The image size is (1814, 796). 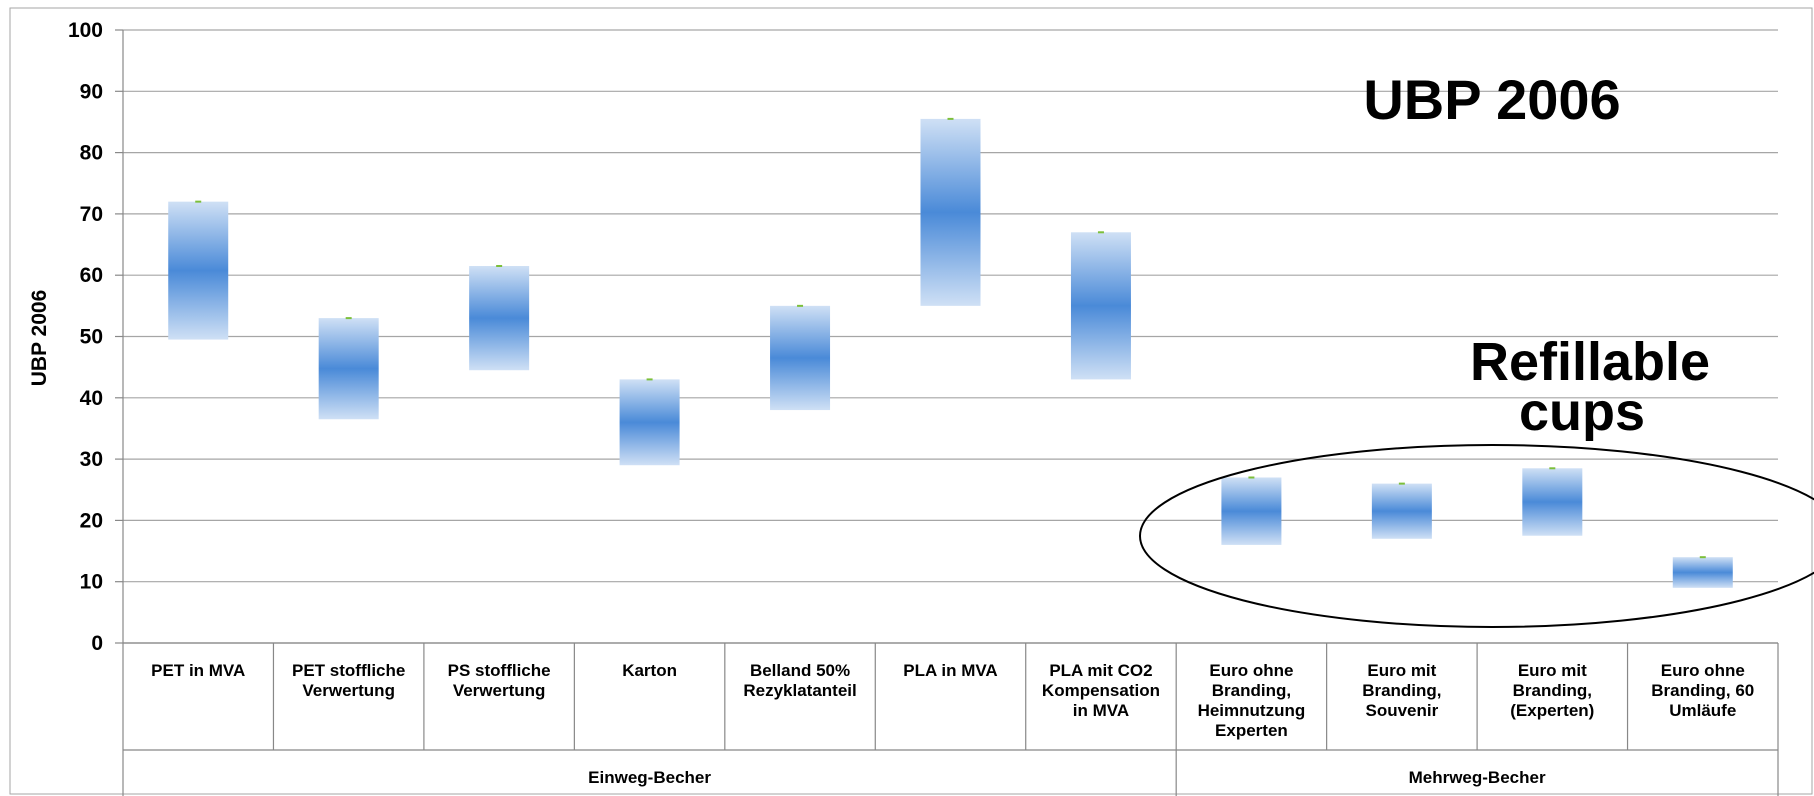 I want to click on y-tick-label: 70, so click(x=91, y=214).